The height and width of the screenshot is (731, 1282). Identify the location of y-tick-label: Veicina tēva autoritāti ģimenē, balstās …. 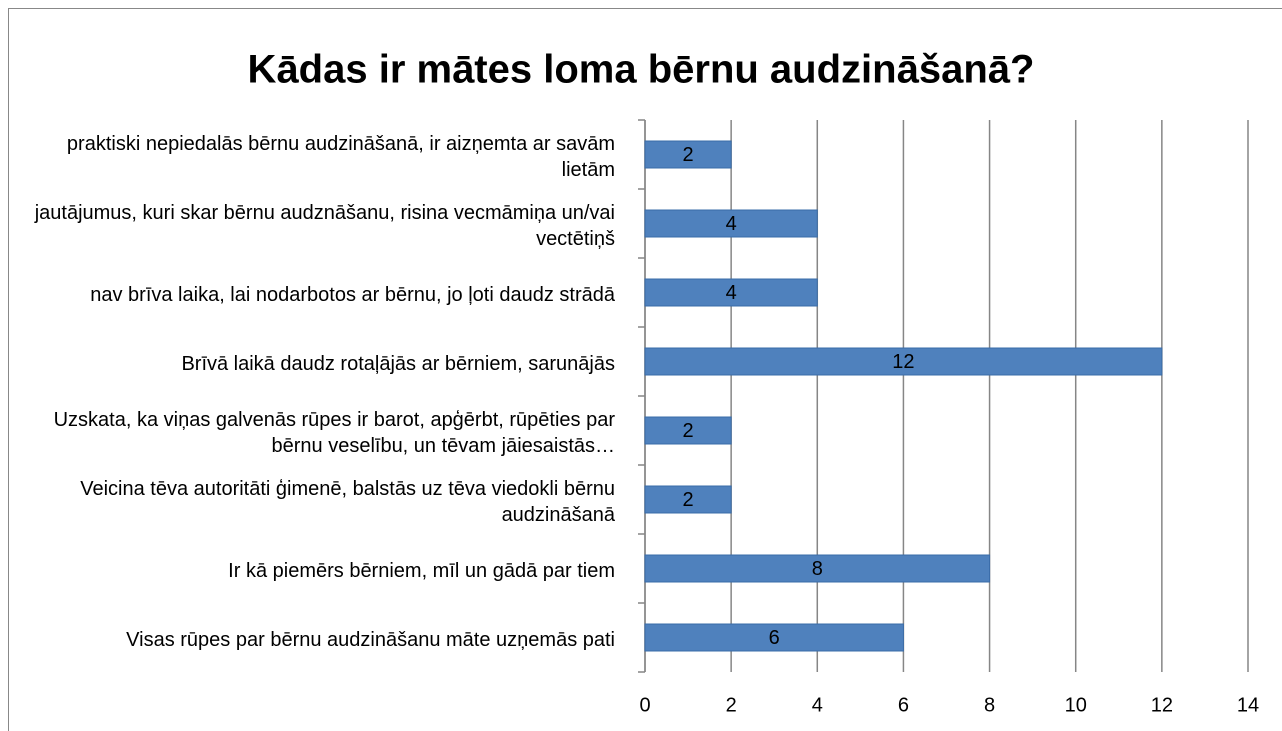
(347, 501).